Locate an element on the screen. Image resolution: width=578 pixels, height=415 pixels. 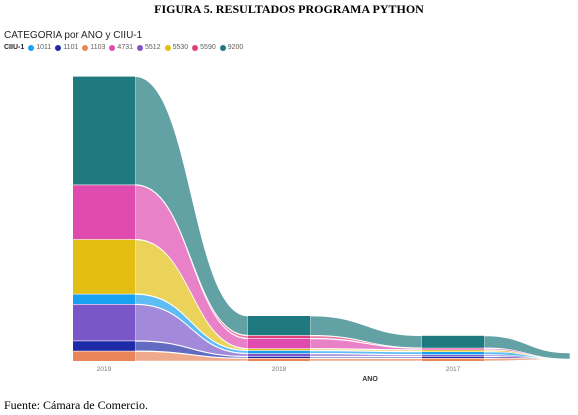
legend-label: 9200 is located at coordinates (235, 47).